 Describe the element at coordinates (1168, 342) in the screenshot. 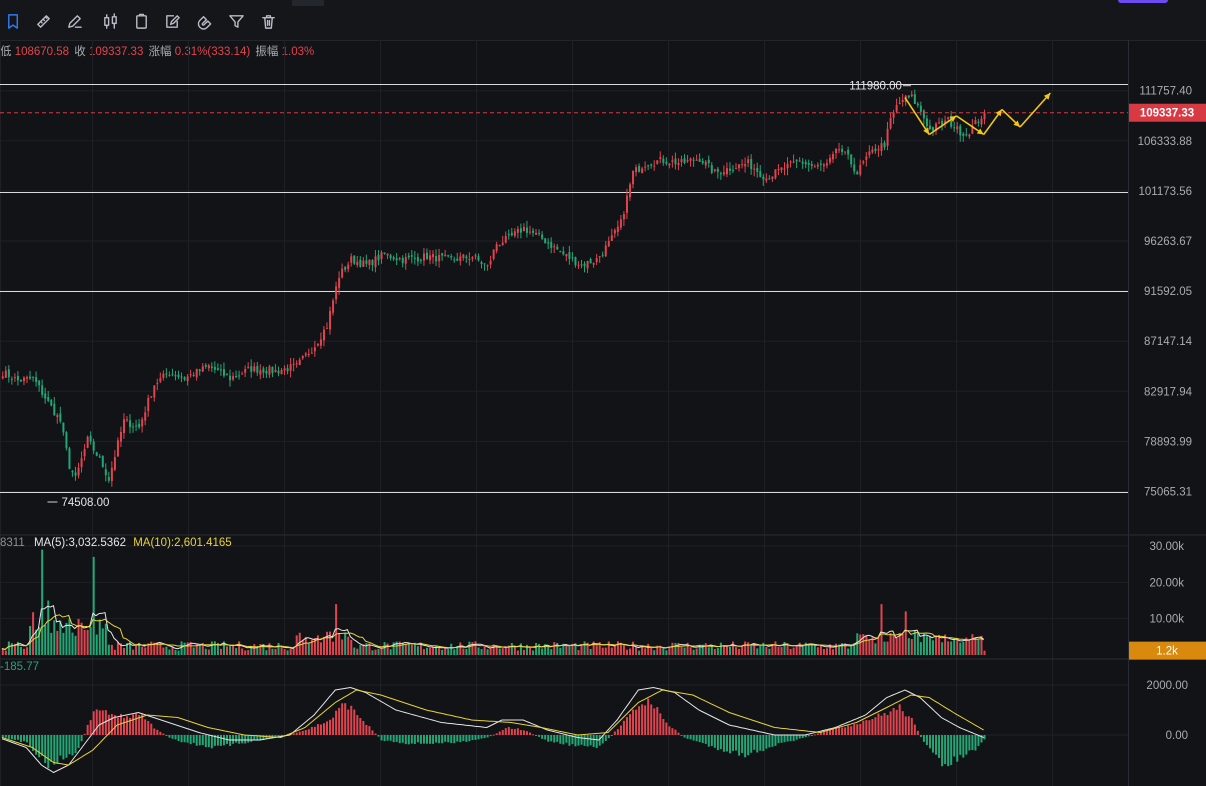

I see `price-tick-label-5: 87147.14` at that location.